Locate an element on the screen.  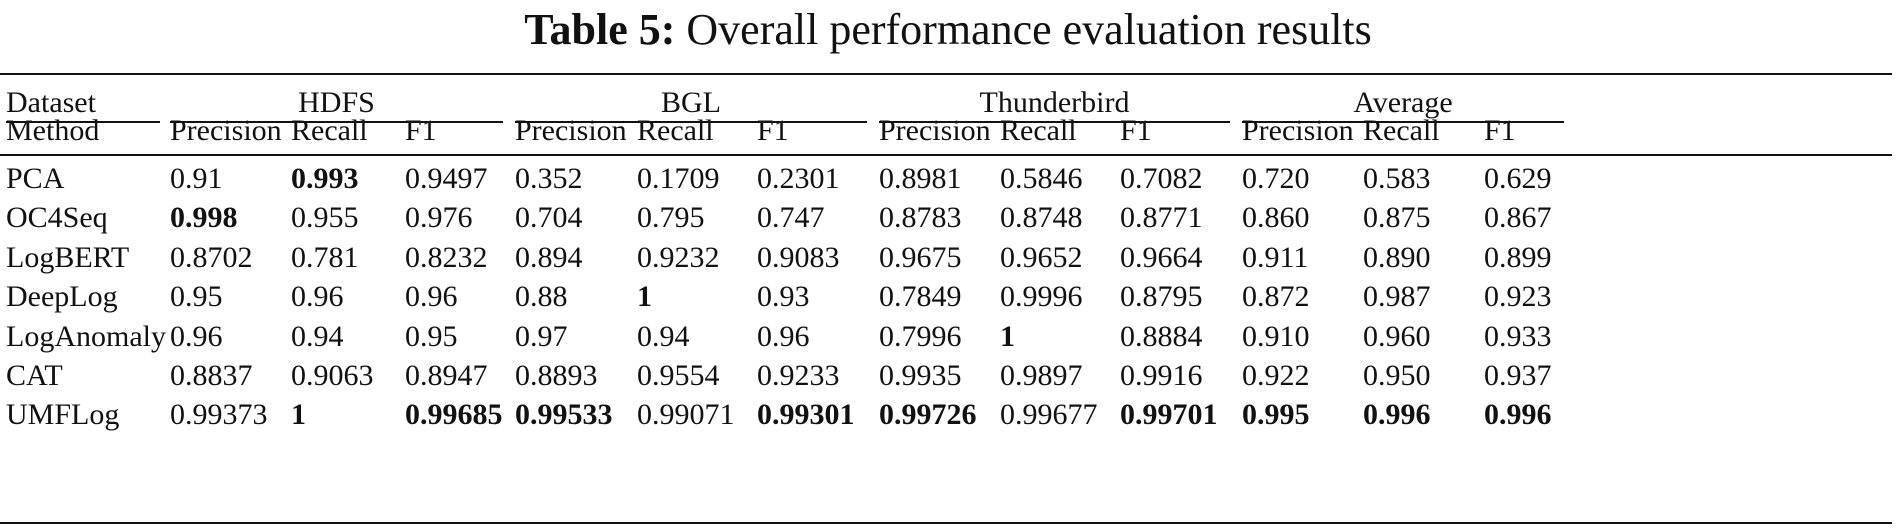
method-name: DeepLog is located at coordinates (62, 296).